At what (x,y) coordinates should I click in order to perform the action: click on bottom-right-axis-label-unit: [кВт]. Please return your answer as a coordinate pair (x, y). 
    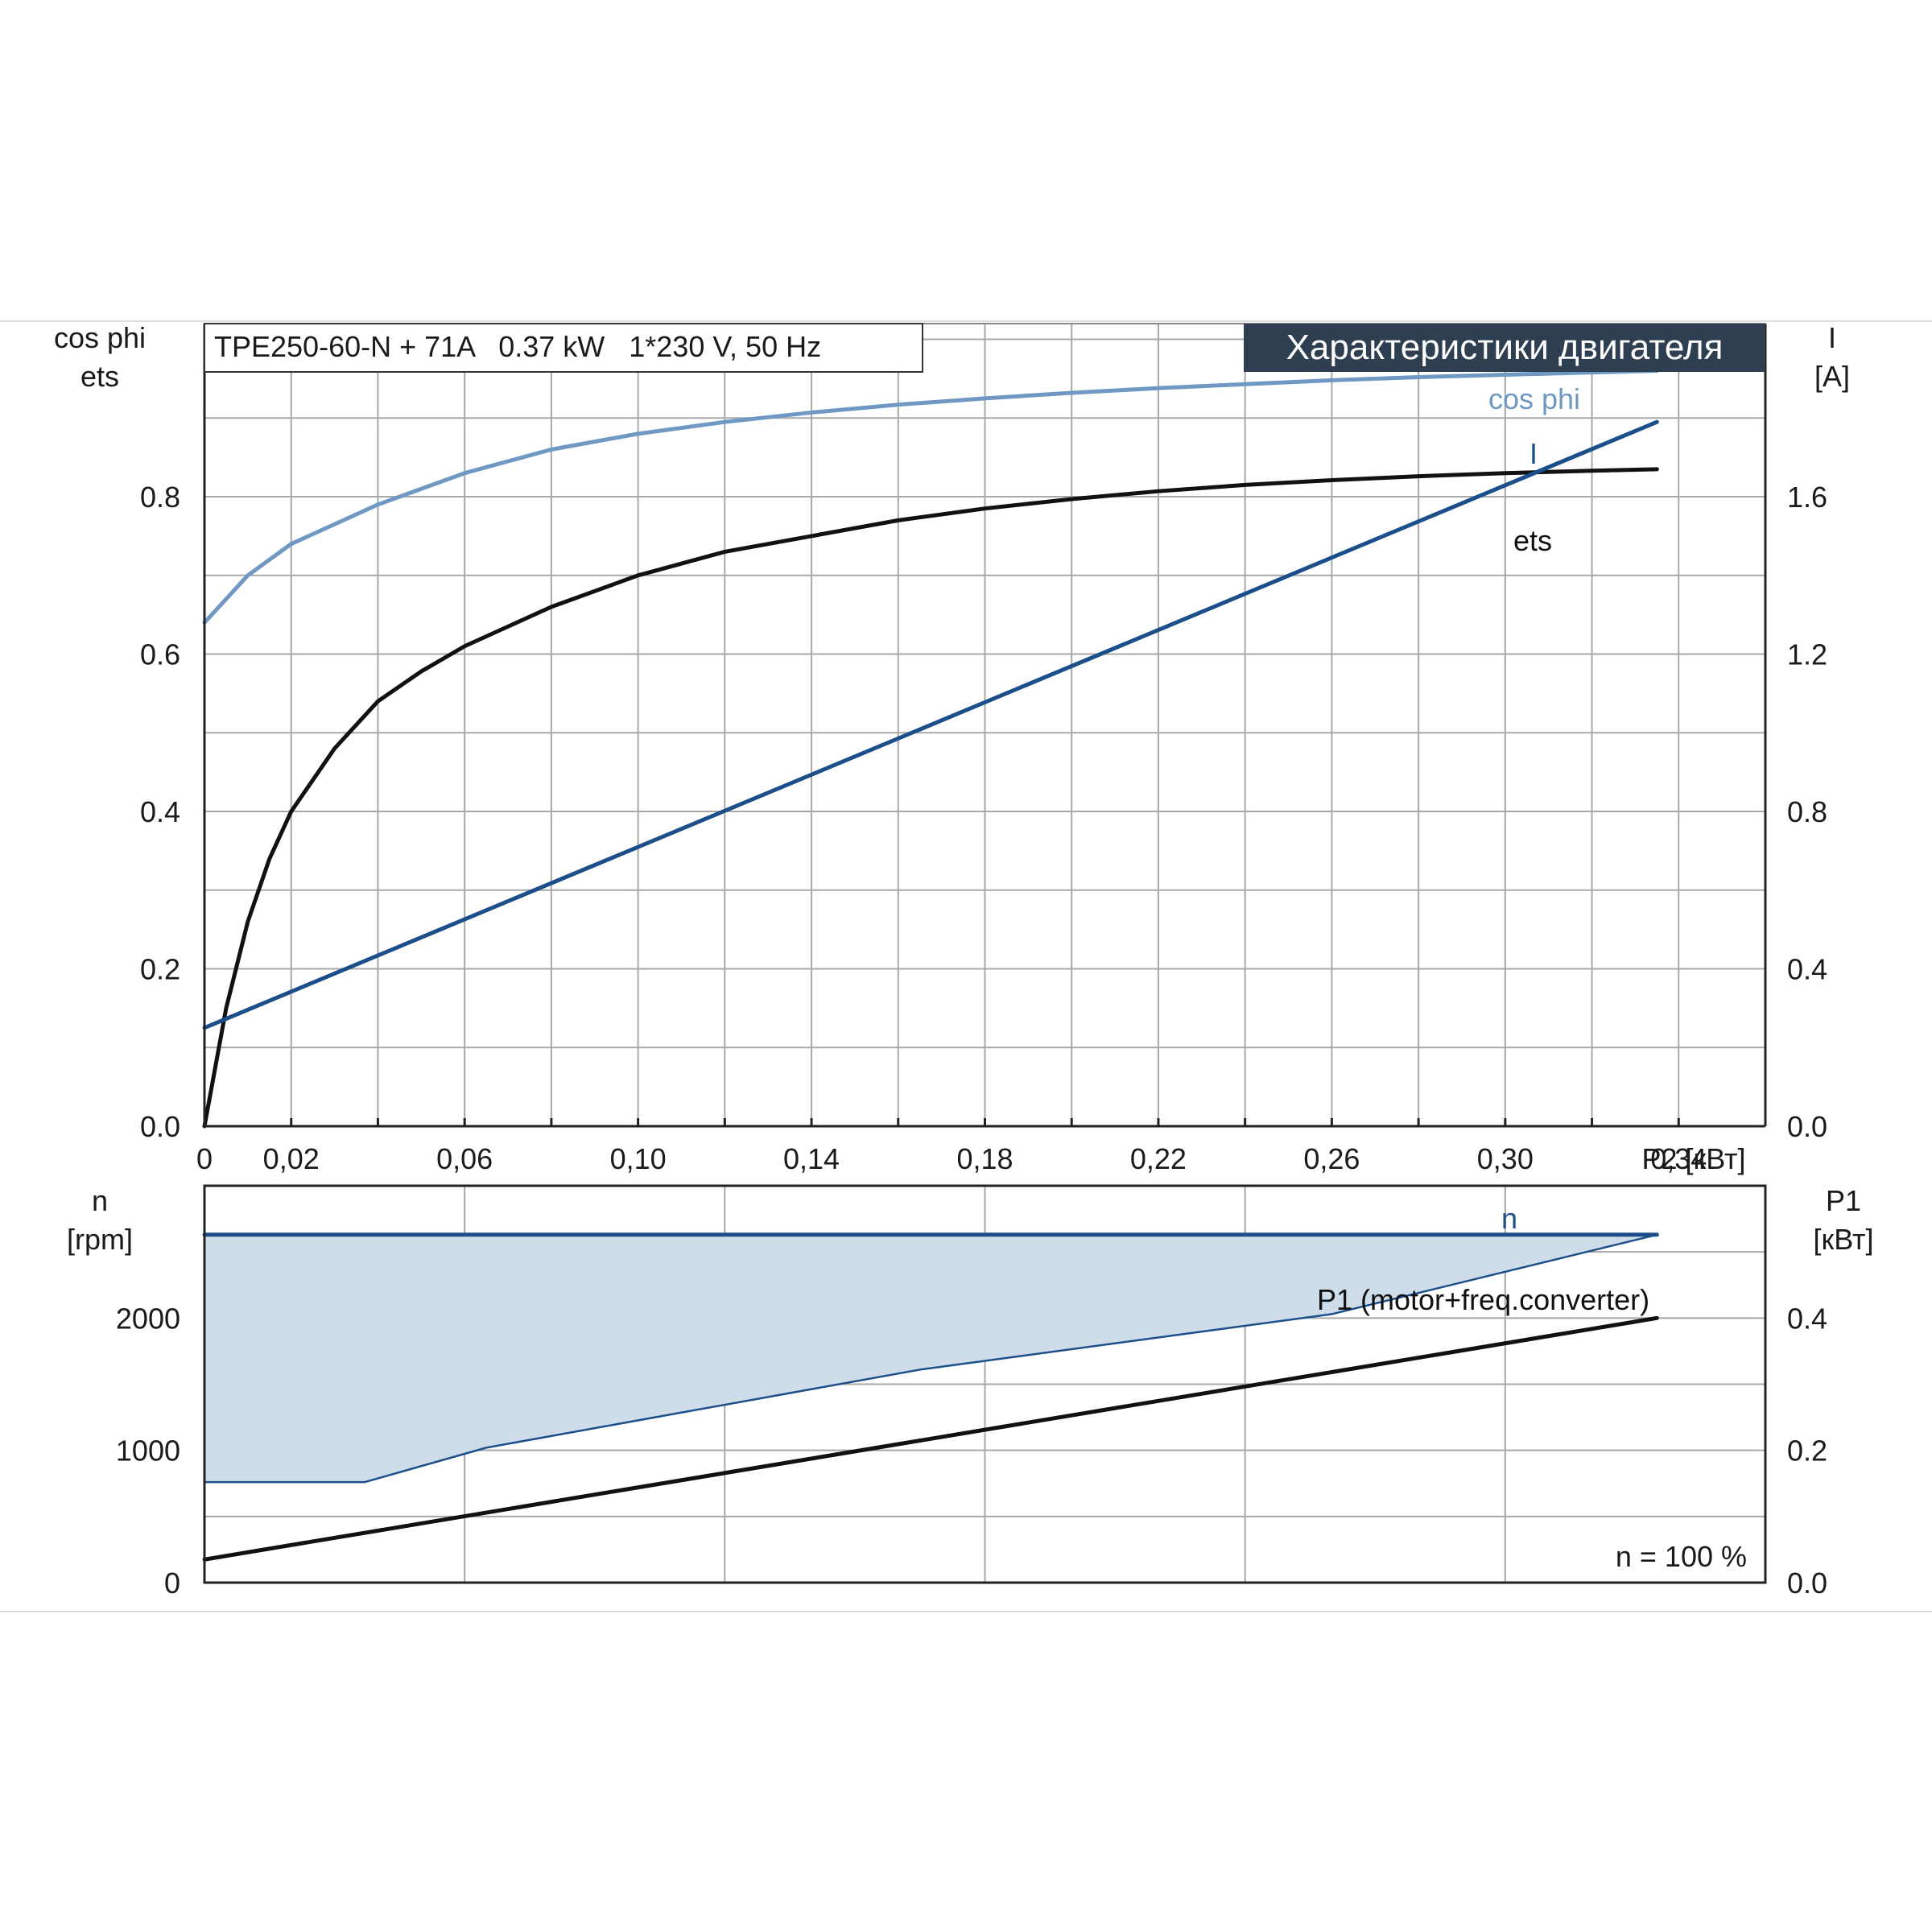
    Looking at the image, I should click on (1843, 1239).